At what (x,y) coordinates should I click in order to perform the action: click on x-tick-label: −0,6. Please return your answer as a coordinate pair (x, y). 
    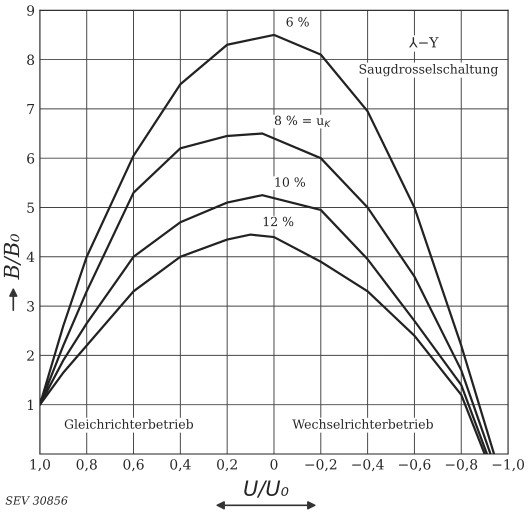
    Looking at the image, I should click on (414, 465).